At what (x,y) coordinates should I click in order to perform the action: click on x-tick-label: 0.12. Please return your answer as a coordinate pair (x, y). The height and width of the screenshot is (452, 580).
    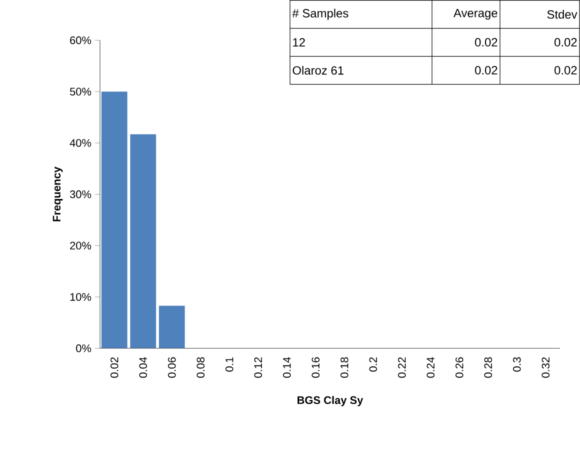
    Looking at the image, I should click on (258, 367).